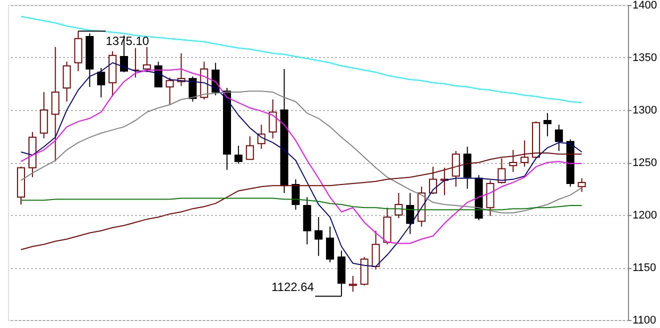 The height and width of the screenshot is (328, 660). I want to click on y-tick-label: 1350, so click(644, 58).